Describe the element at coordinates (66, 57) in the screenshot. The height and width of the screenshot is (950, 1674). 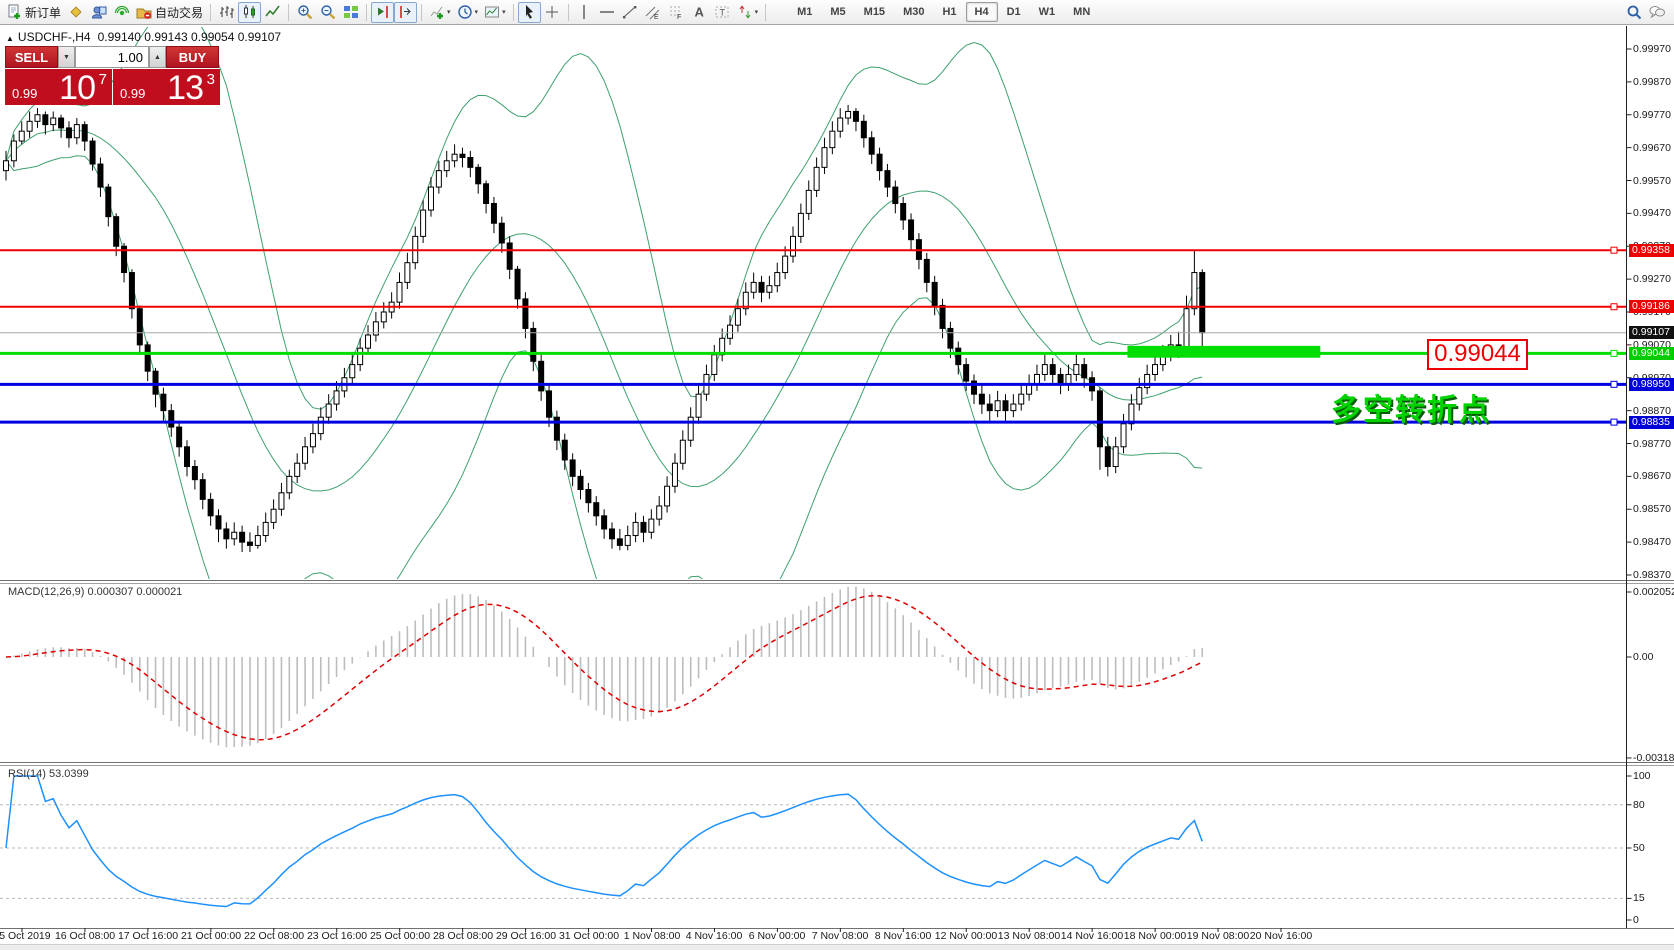
I see `volume-decrease-button: ▼` at that location.